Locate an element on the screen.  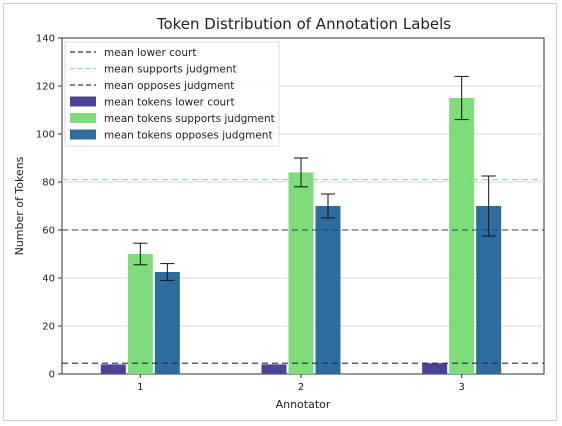
y-tick-label: 100 is located at coordinates (45, 135).